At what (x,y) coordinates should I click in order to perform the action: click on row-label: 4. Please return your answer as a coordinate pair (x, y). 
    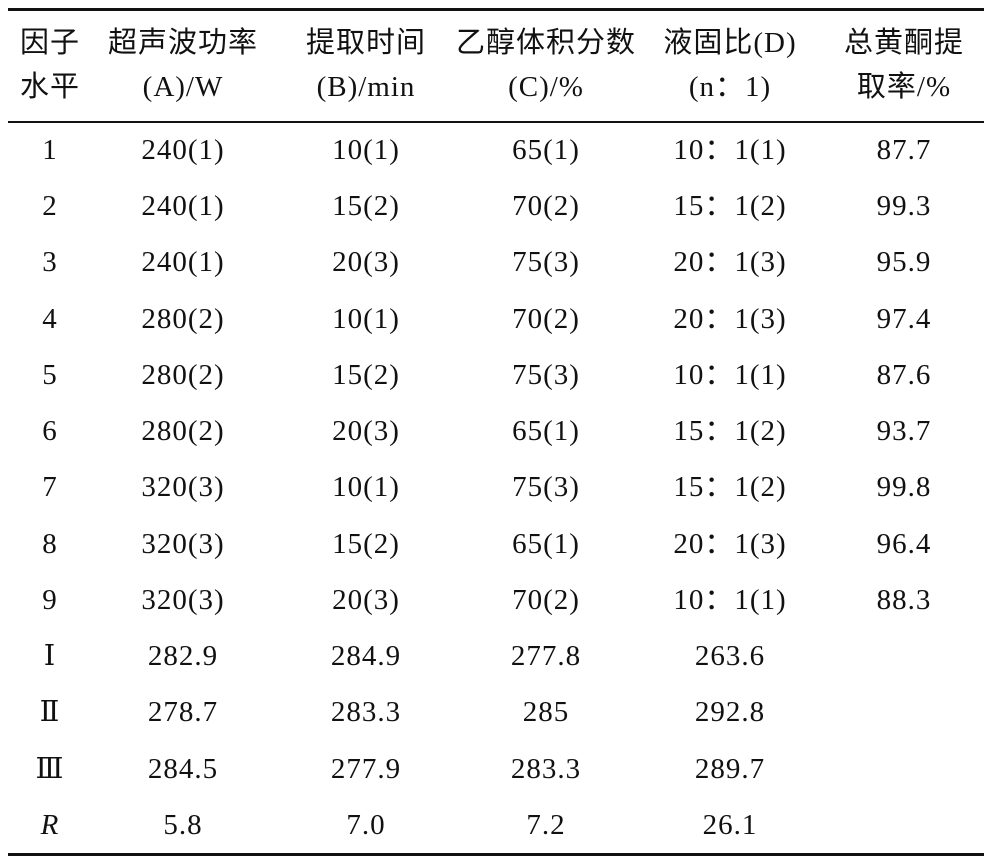
    Looking at the image, I should click on (50, 318).